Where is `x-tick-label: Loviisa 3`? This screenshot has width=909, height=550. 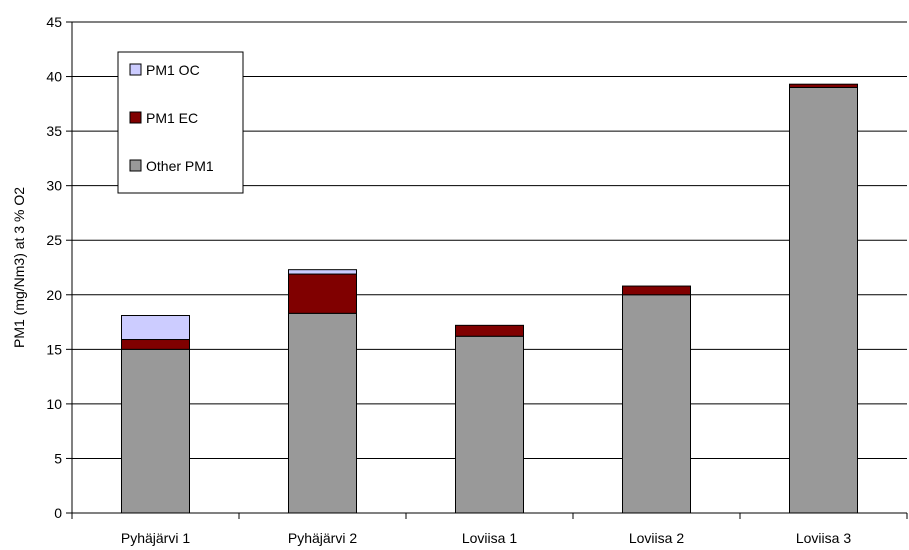
x-tick-label: Loviisa 3 is located at coordinates (823, 538).